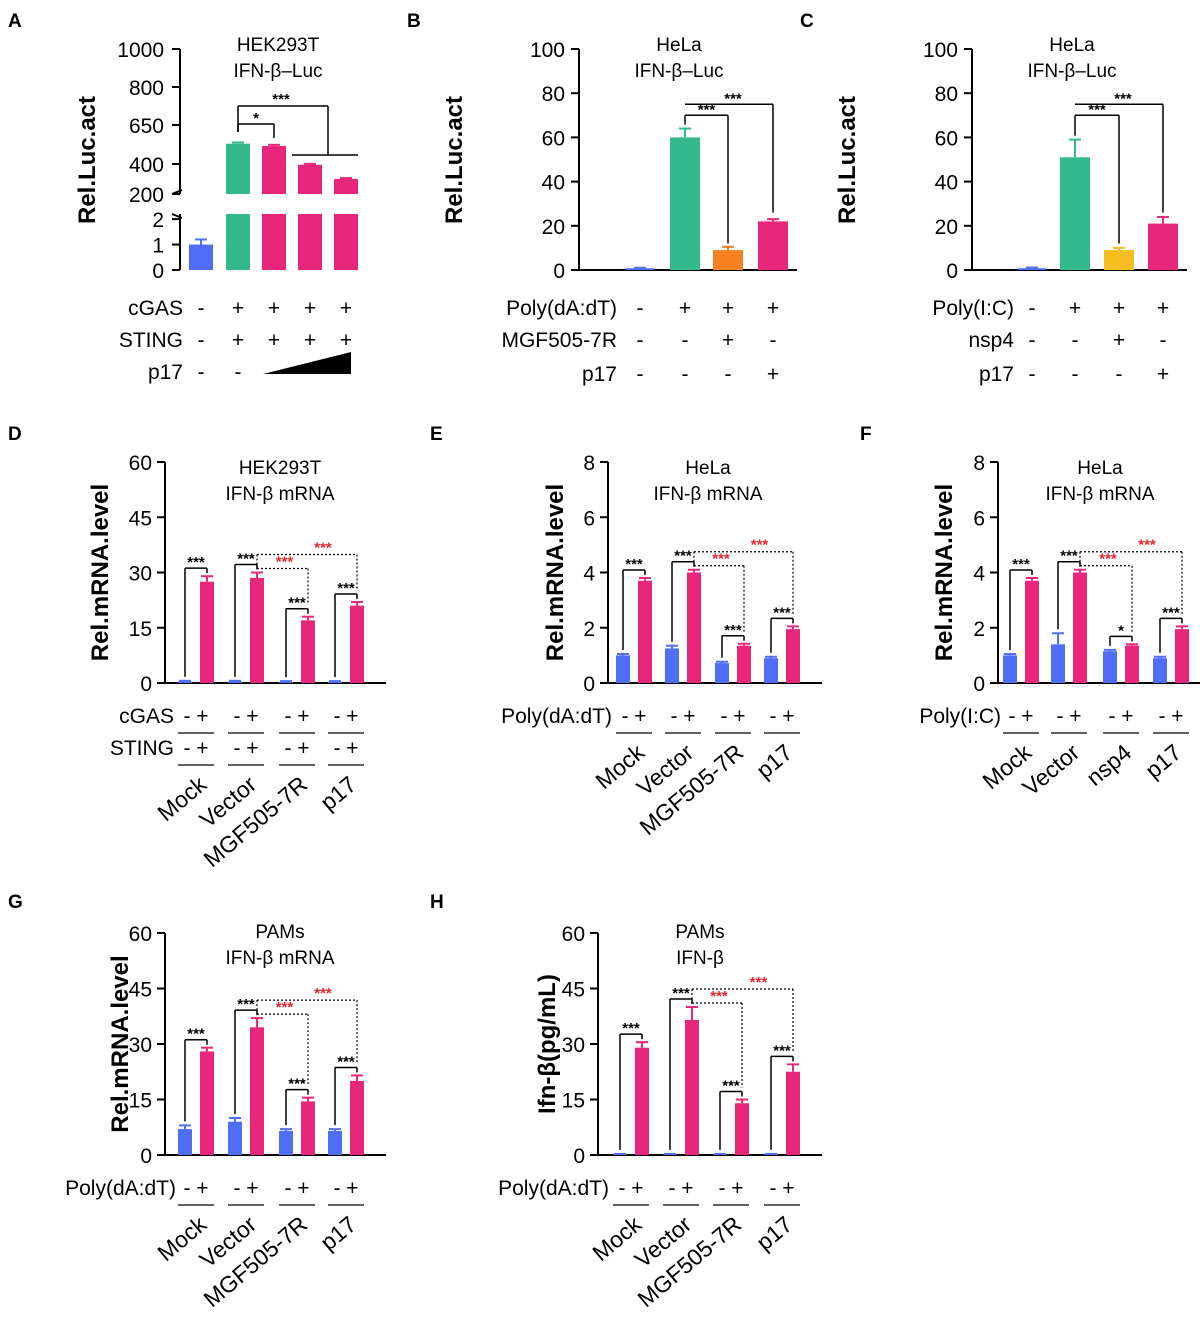  I want to click on y-tick-label: 1, so click(158, 246).